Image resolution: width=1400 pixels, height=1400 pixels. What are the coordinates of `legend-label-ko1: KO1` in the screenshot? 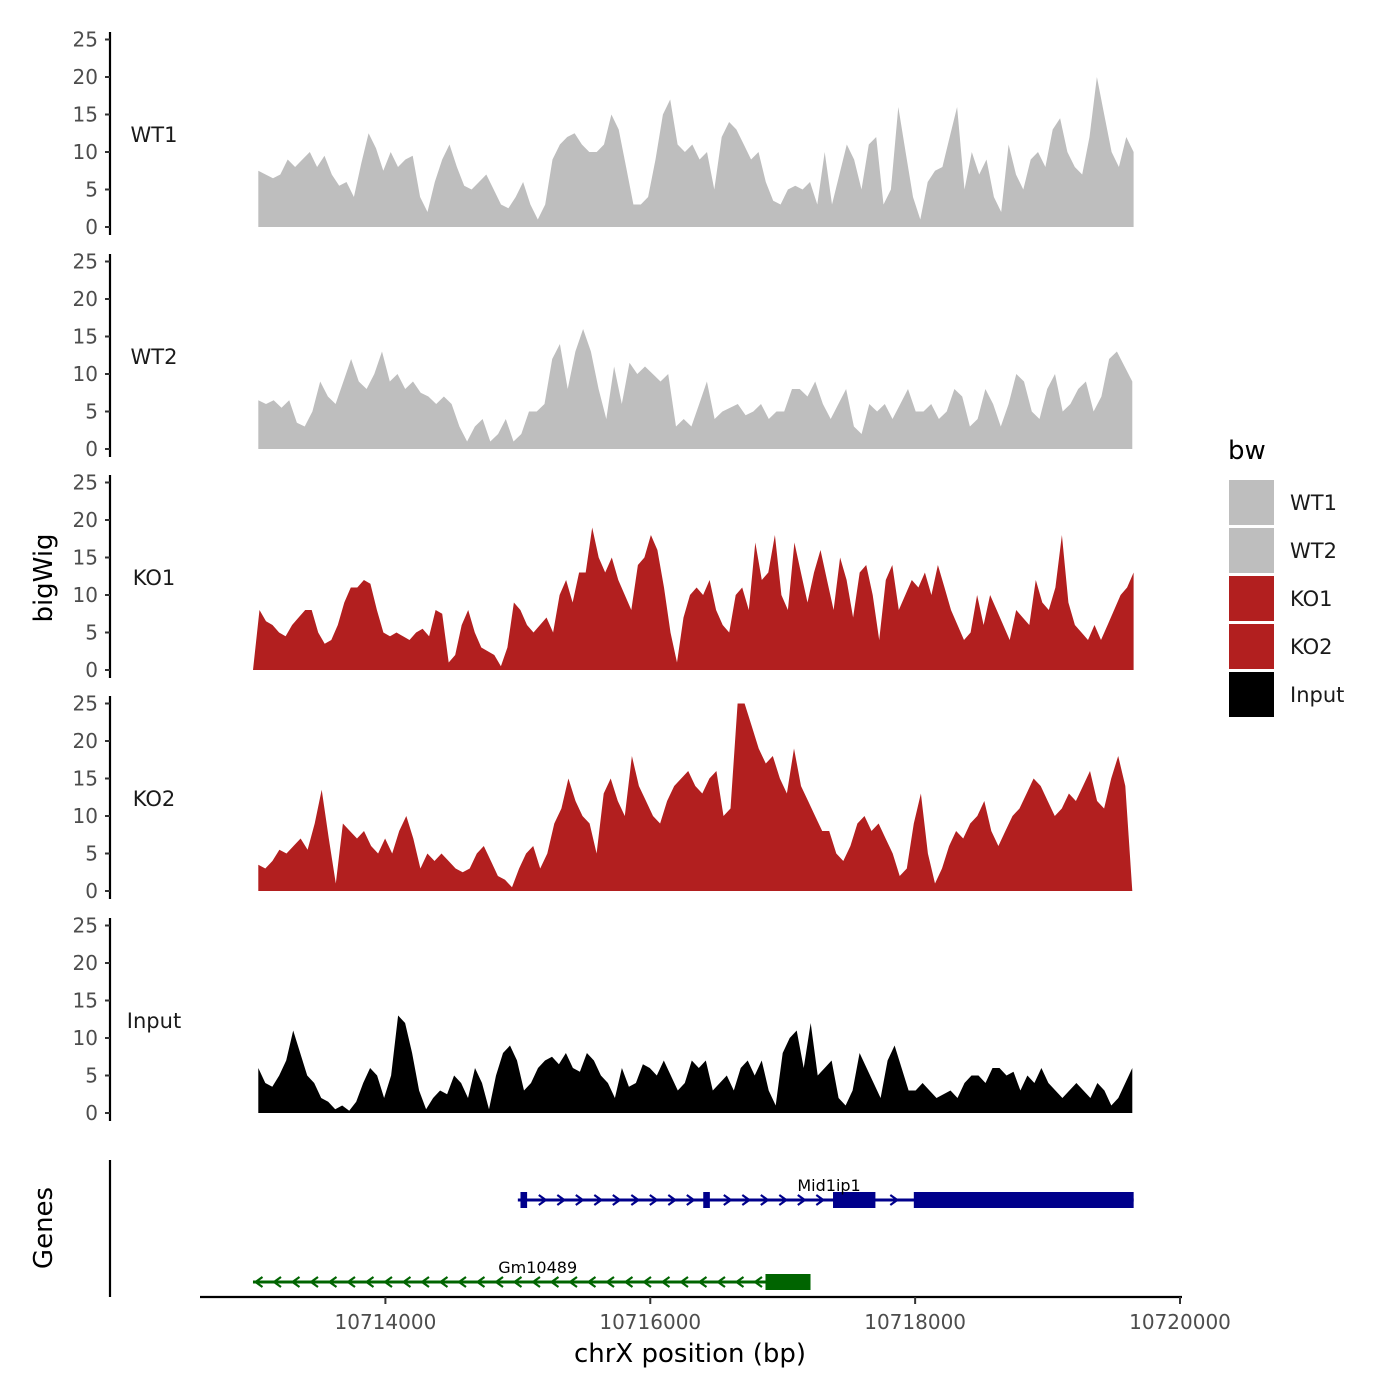 It's located at (1311, 599).